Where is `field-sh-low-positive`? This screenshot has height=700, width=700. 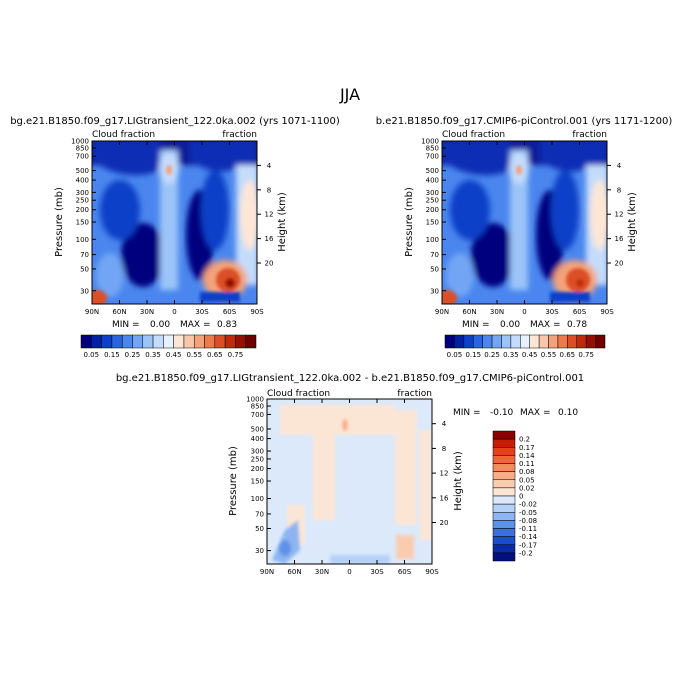
field-sh-low-positive is located at coordinates (405, 547).